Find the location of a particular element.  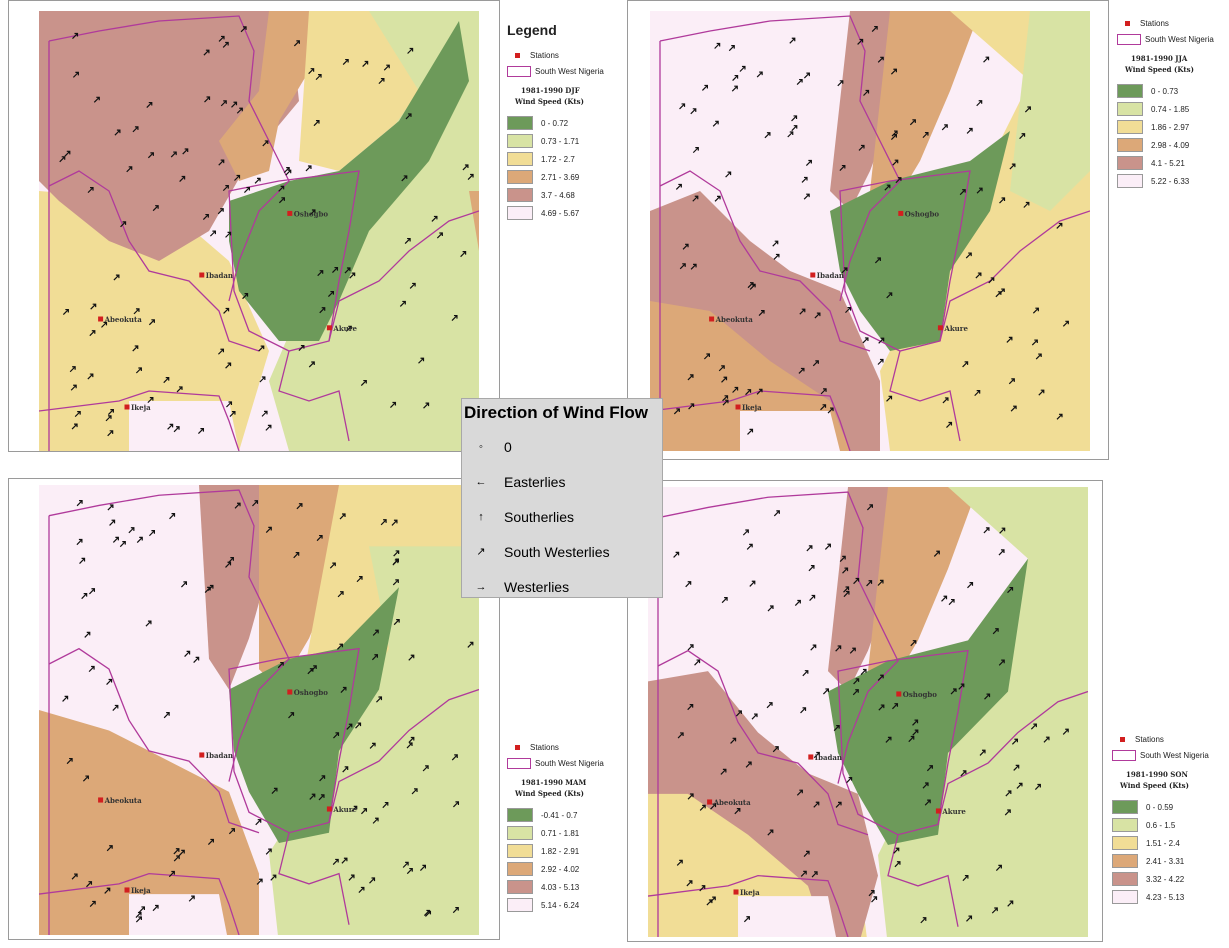

wind-legend-item: → Westerlies is located at coordinates (562, 586).